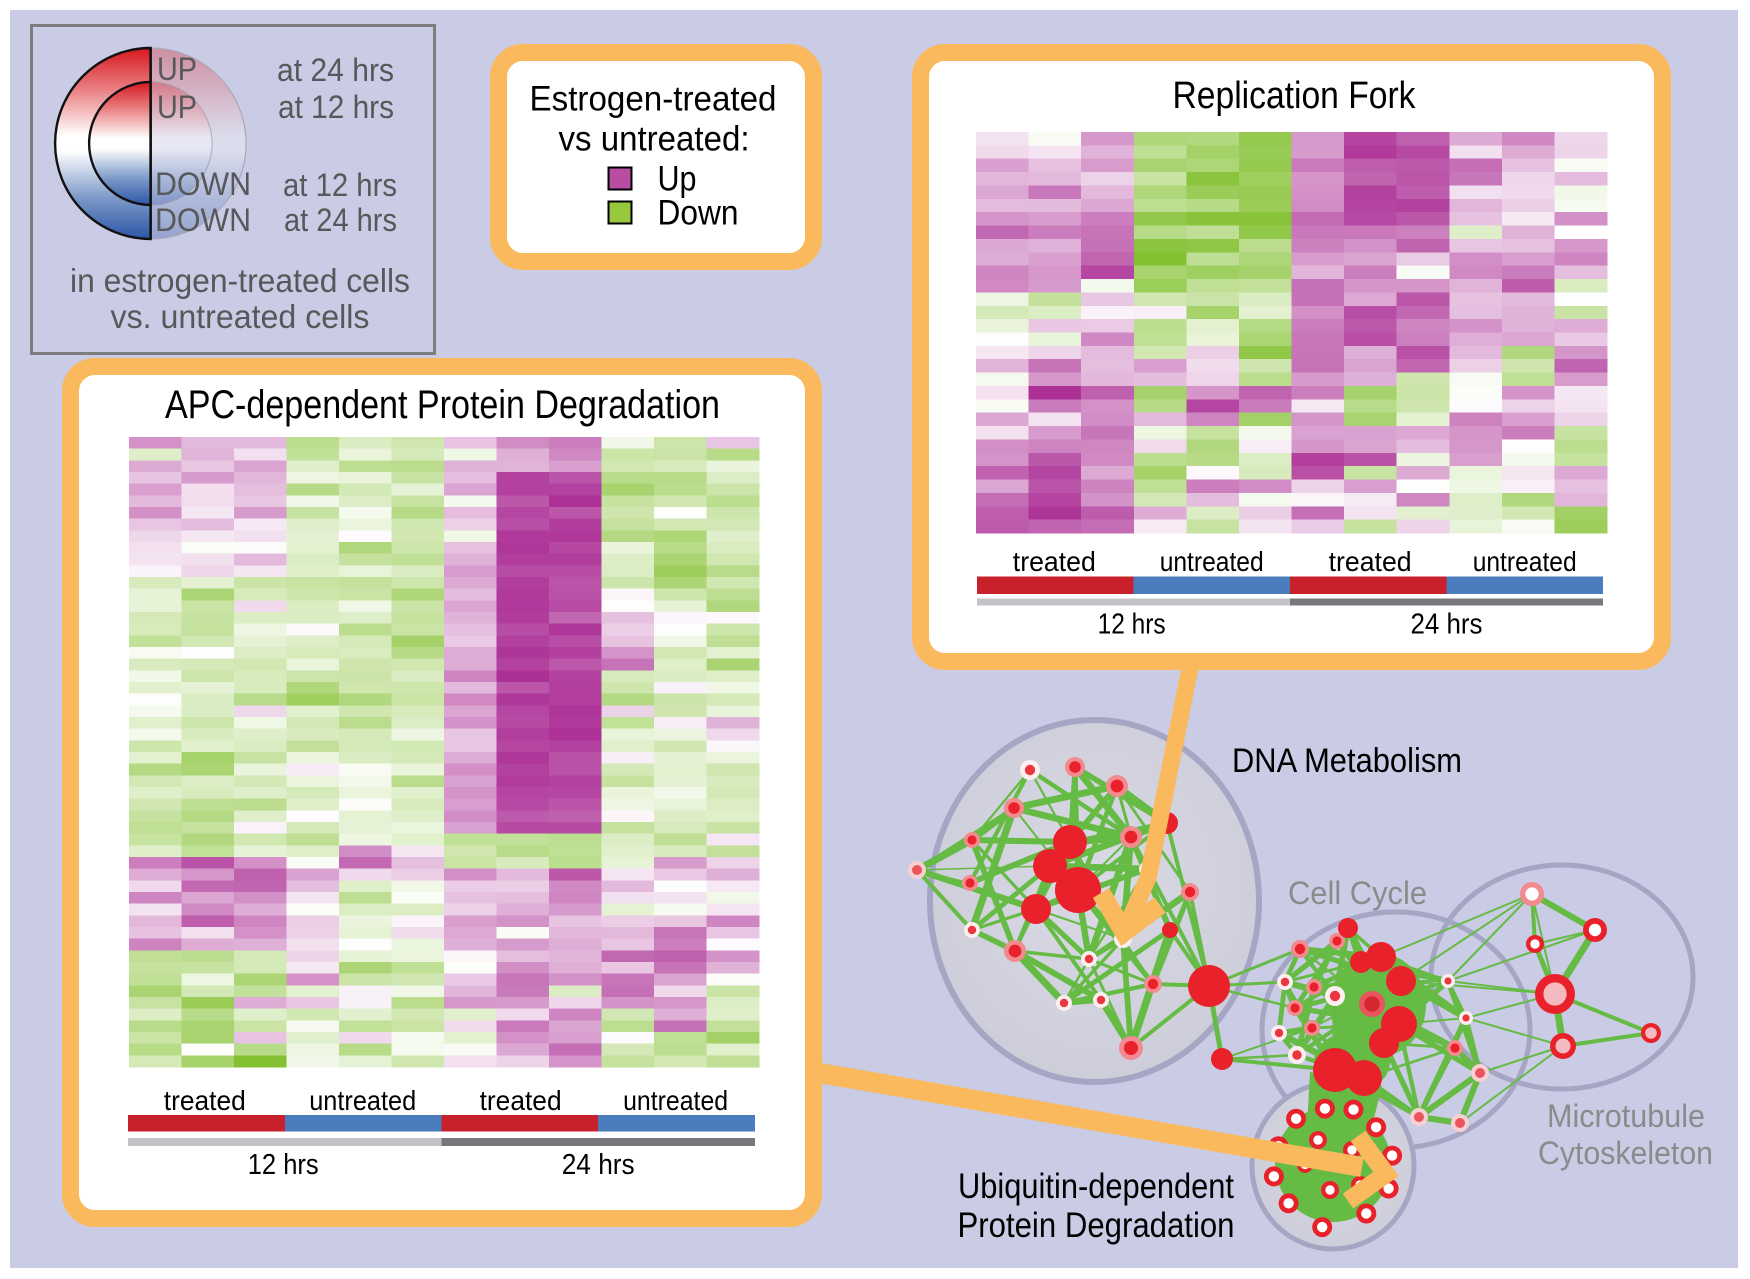  What do you see at coordinates (1295, 96) in the screenshot?
I see `svg-text: Replication Fork` at bounding box center [1295, 96].